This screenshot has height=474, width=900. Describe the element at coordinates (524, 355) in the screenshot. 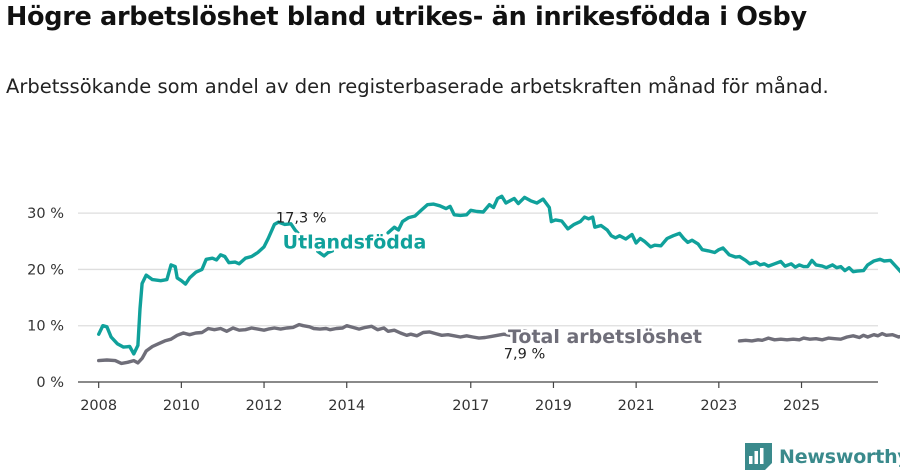

I see `end-label-total: 7,9 %` at that location.